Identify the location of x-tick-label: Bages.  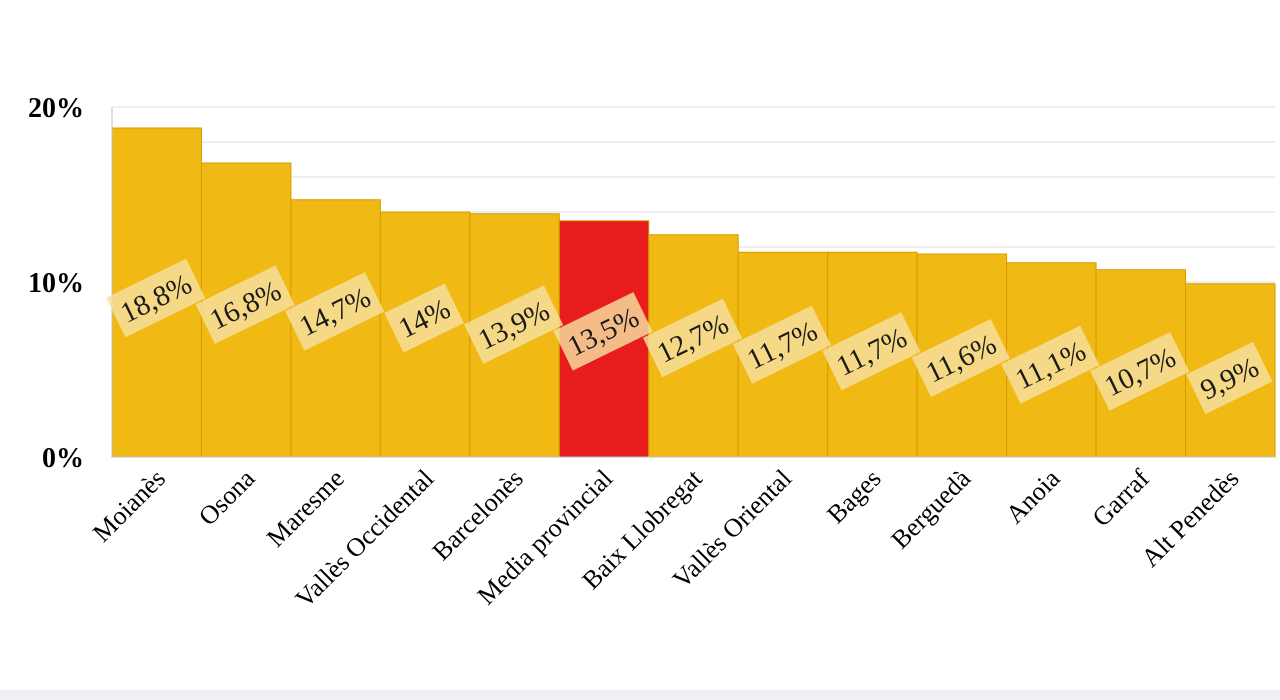
(853, 496).